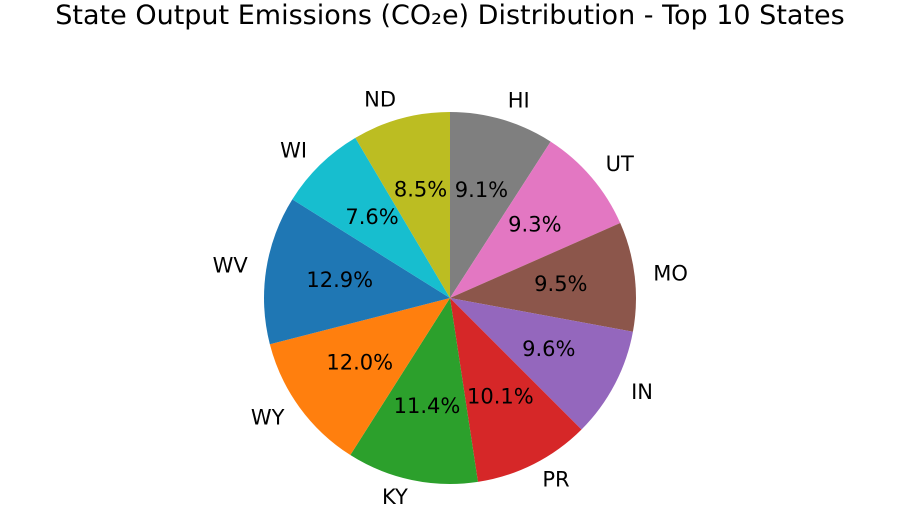 The image size is (900, 506). Describe the element at coordinates (402, 205) in the screenshot. I see `pie-slice-nd` at that location.